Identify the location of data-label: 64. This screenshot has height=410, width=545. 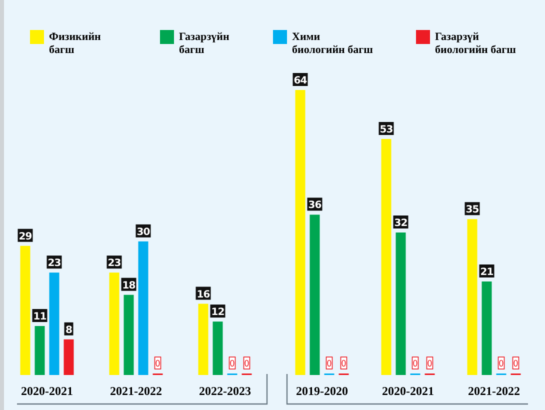
(301, 81).